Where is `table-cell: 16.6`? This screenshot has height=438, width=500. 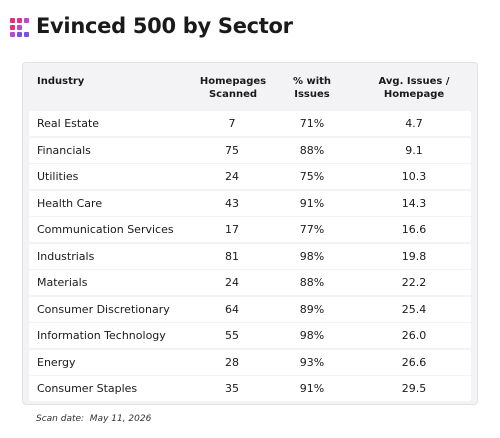
table-cell: 16.6 is located at coordinates (414, 229).